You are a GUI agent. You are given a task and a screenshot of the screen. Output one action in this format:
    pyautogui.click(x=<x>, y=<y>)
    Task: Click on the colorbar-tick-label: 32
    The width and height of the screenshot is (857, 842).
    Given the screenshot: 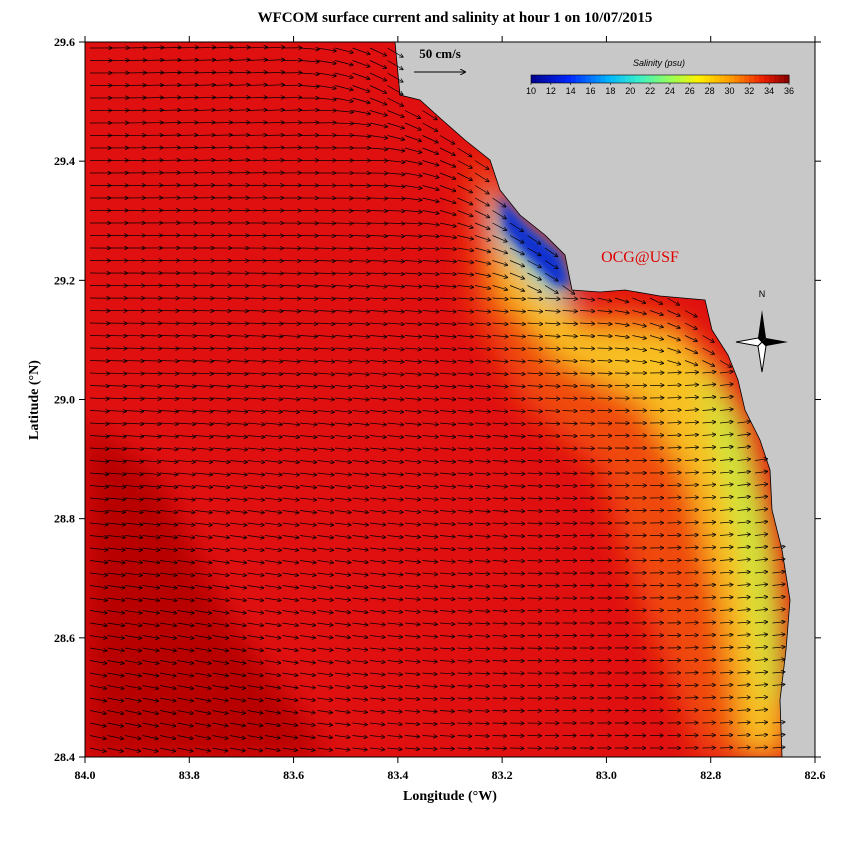 What is the action you would take?
    pyautogui.click(x=749, y=91)
    